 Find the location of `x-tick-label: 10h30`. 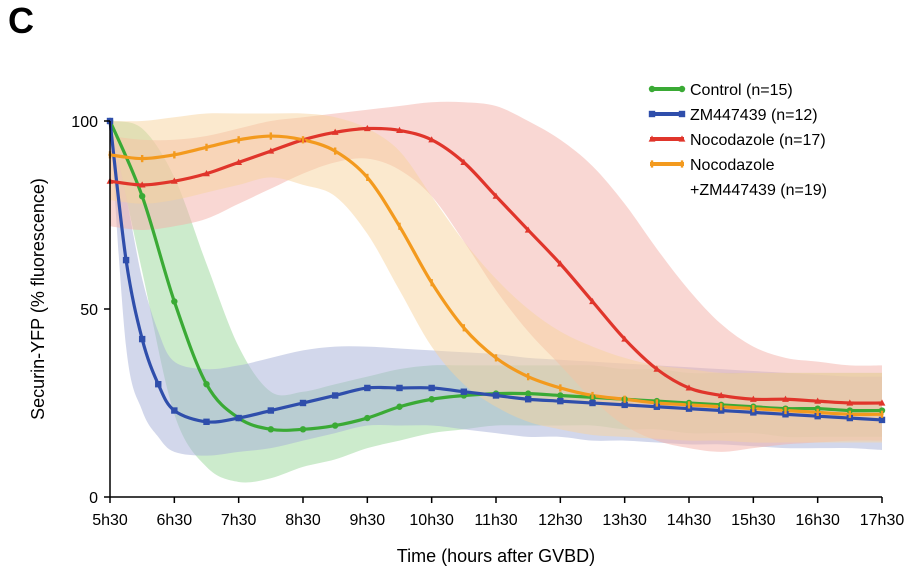

x-tick-label: 10h30 is located at coordinates (431, 520).